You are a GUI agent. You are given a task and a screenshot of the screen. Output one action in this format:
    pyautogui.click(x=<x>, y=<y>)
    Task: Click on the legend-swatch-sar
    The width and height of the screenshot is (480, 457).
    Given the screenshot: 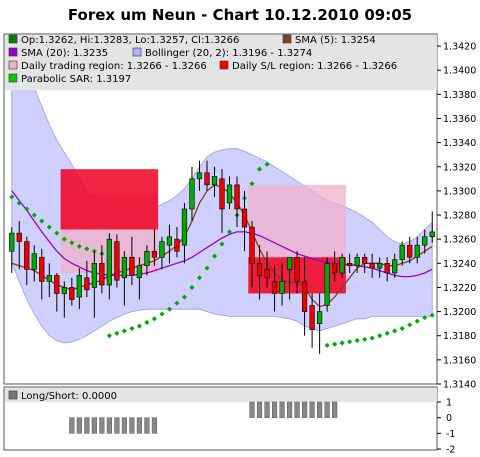 What is the action you would take?
    pyautogui.click(x=13, y=78)
    